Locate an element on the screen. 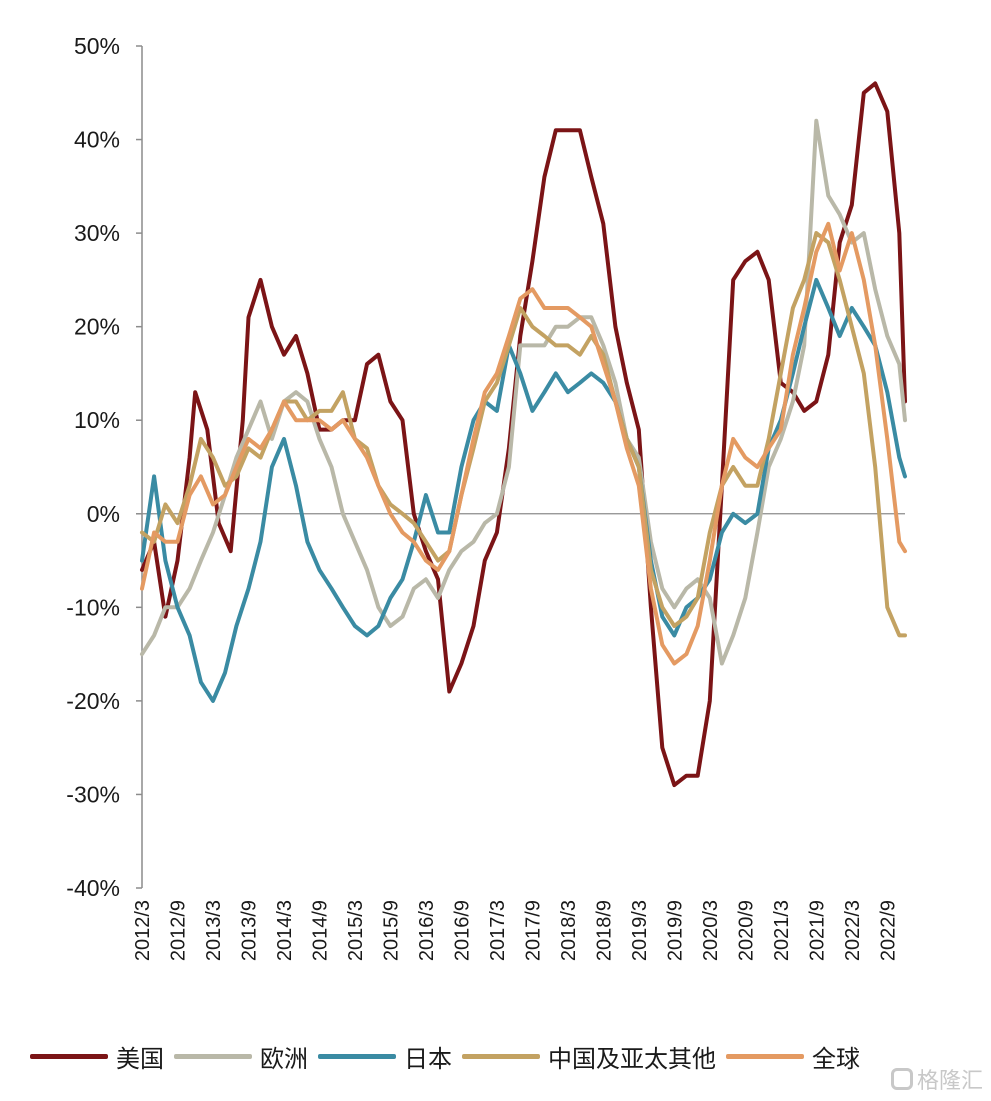  y-tick-label: -40% is located at coordinates (93, 888).